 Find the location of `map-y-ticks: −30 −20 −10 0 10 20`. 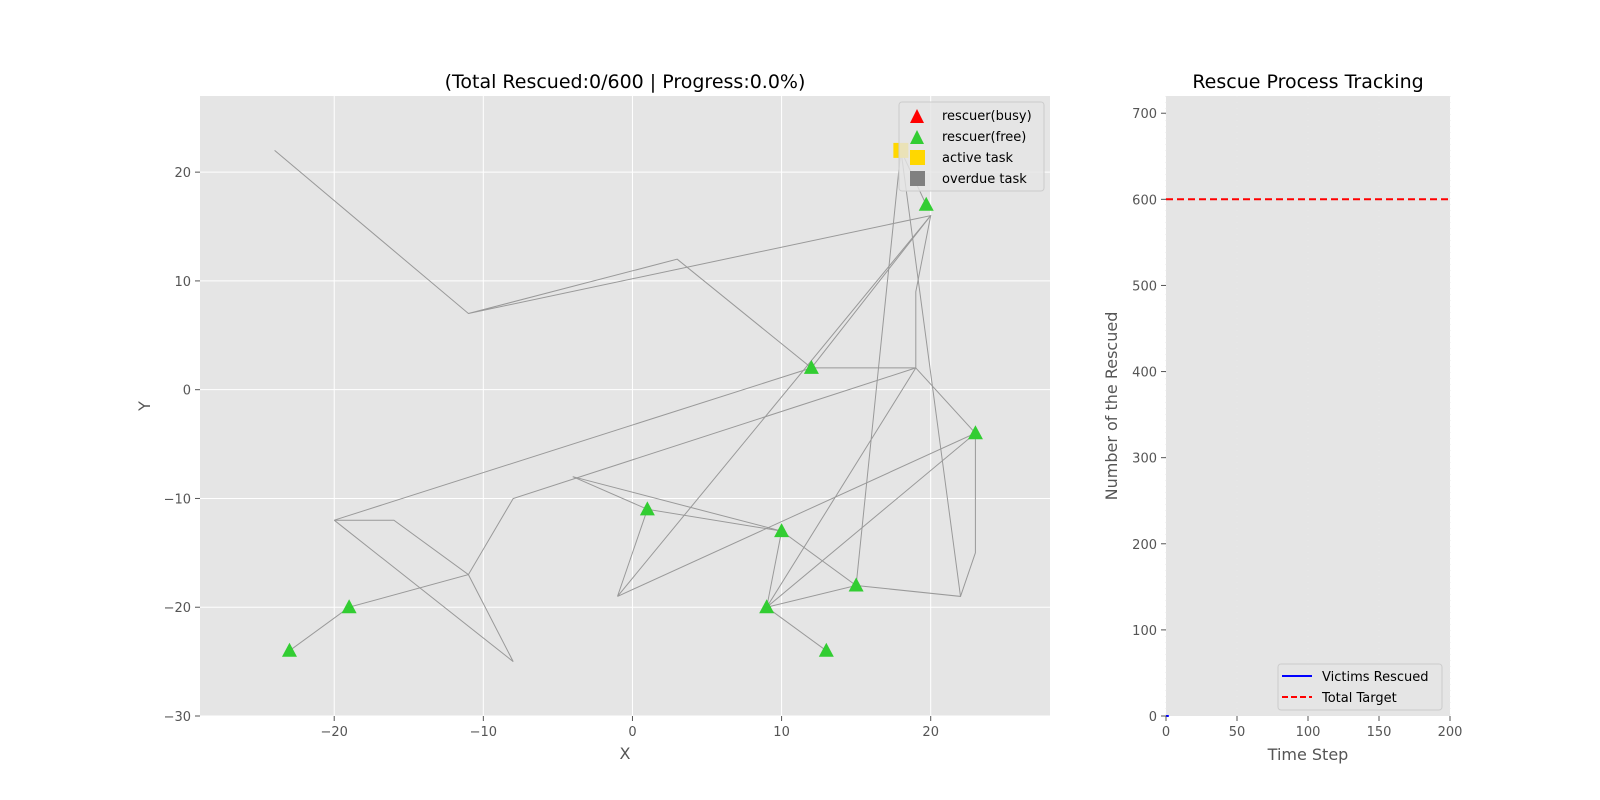

map-y-ticks: −30 −20 −10 0 10 20 is located at coordinates (182, 445).